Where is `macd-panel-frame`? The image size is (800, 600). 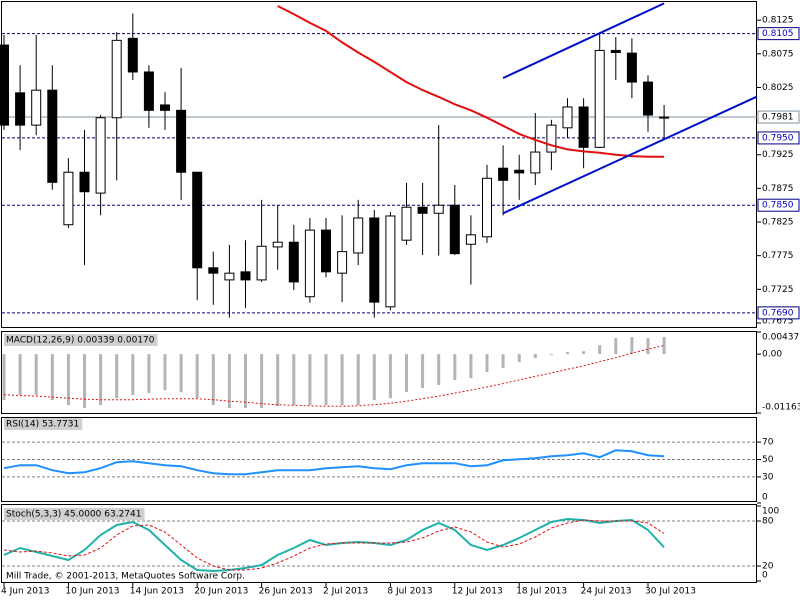 macd-panel-frame is located at coordinates (379, 372).